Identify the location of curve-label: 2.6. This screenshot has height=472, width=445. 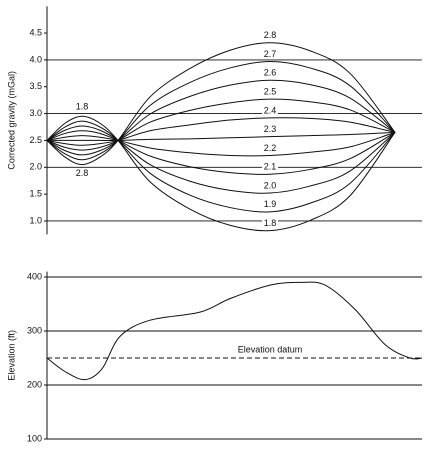
(270, 73).